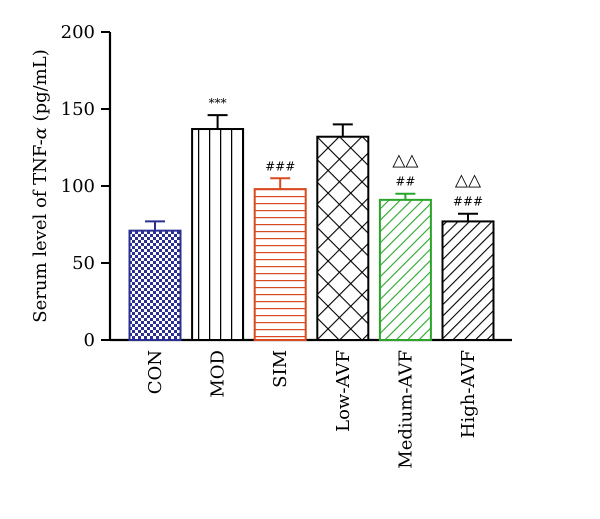 This screenshot has width=600, height=519. Describe the element at coordinates (218, 234) in the screenshot. I see `bar-mod` at that location.